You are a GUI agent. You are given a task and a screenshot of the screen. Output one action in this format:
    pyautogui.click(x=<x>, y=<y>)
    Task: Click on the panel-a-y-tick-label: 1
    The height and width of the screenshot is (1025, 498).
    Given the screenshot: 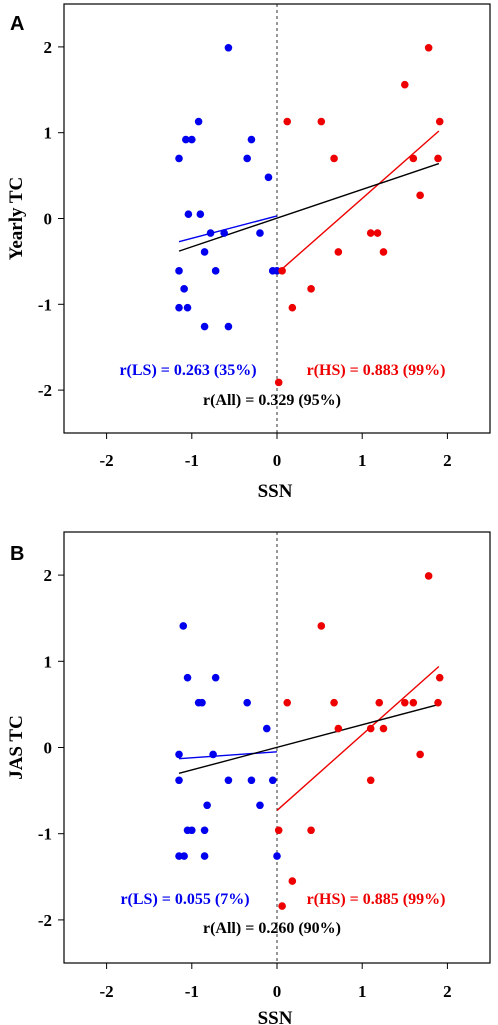 What is the action you would take?
    pyautogui.click(x=48, y=133)
    